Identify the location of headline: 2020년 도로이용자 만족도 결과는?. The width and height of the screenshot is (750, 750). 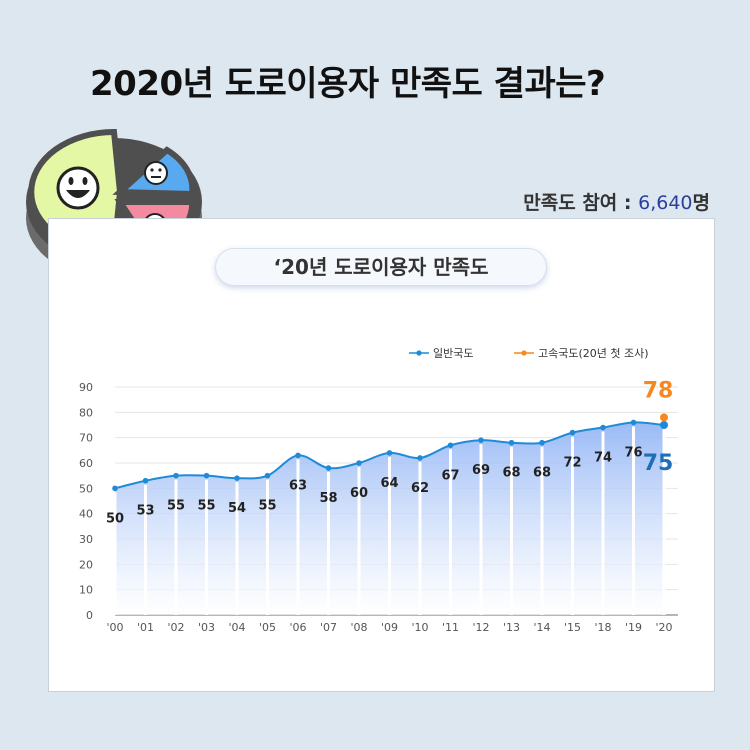
(348, 84).